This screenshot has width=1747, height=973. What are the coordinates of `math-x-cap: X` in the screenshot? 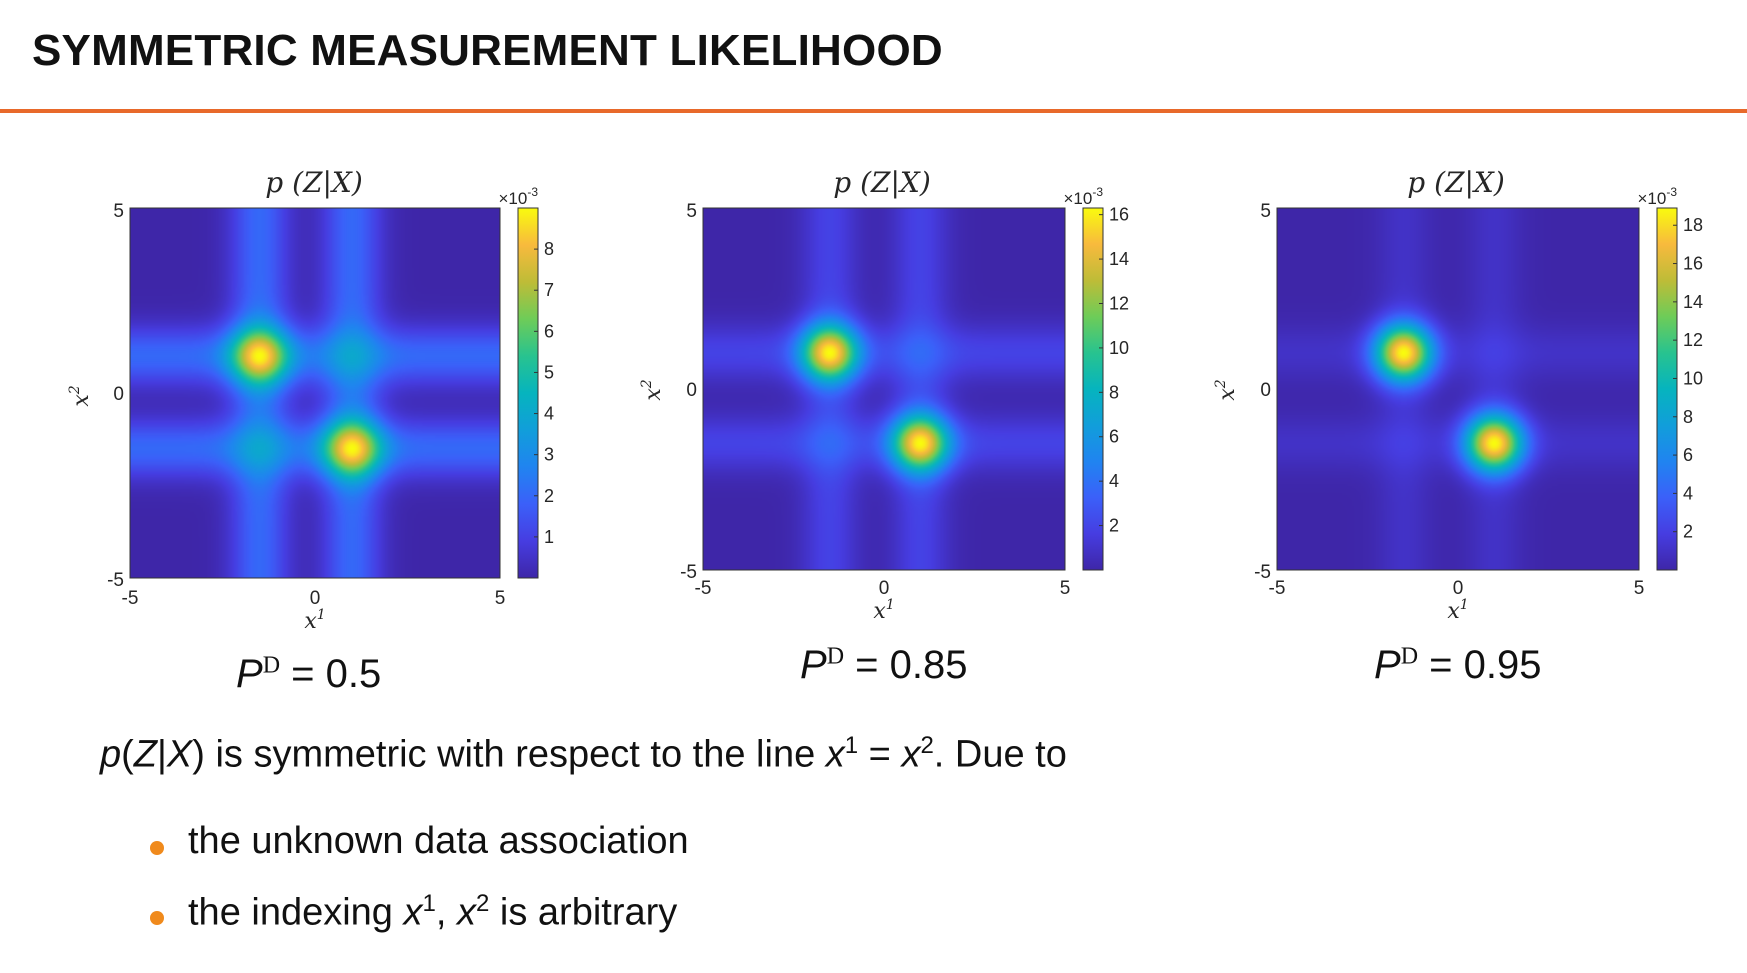 It's located at (179, 754).